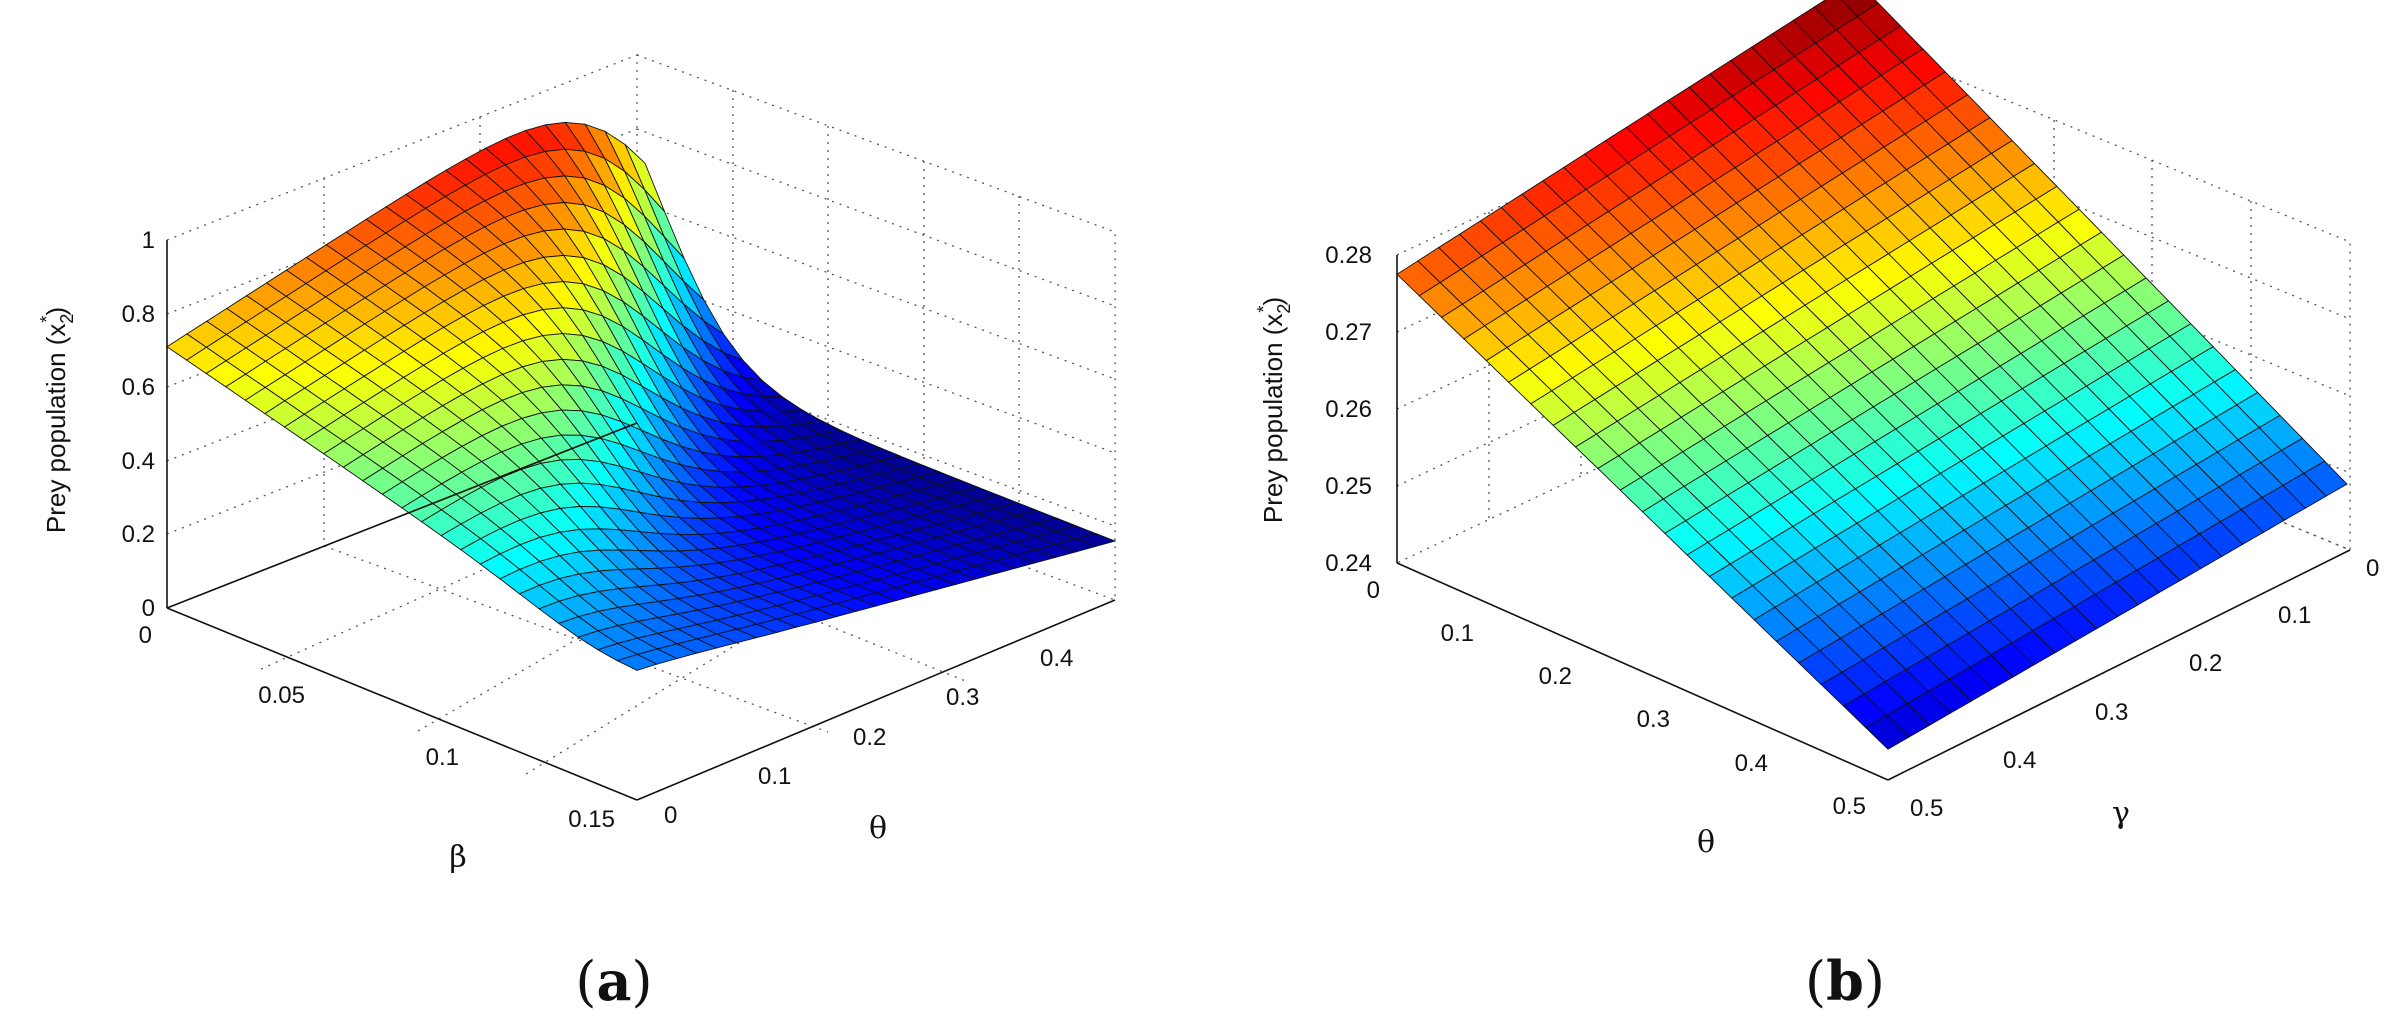  Describe the element at coordinates (148, 240) in the screenshot. I see `z-tick: 1` at that location.